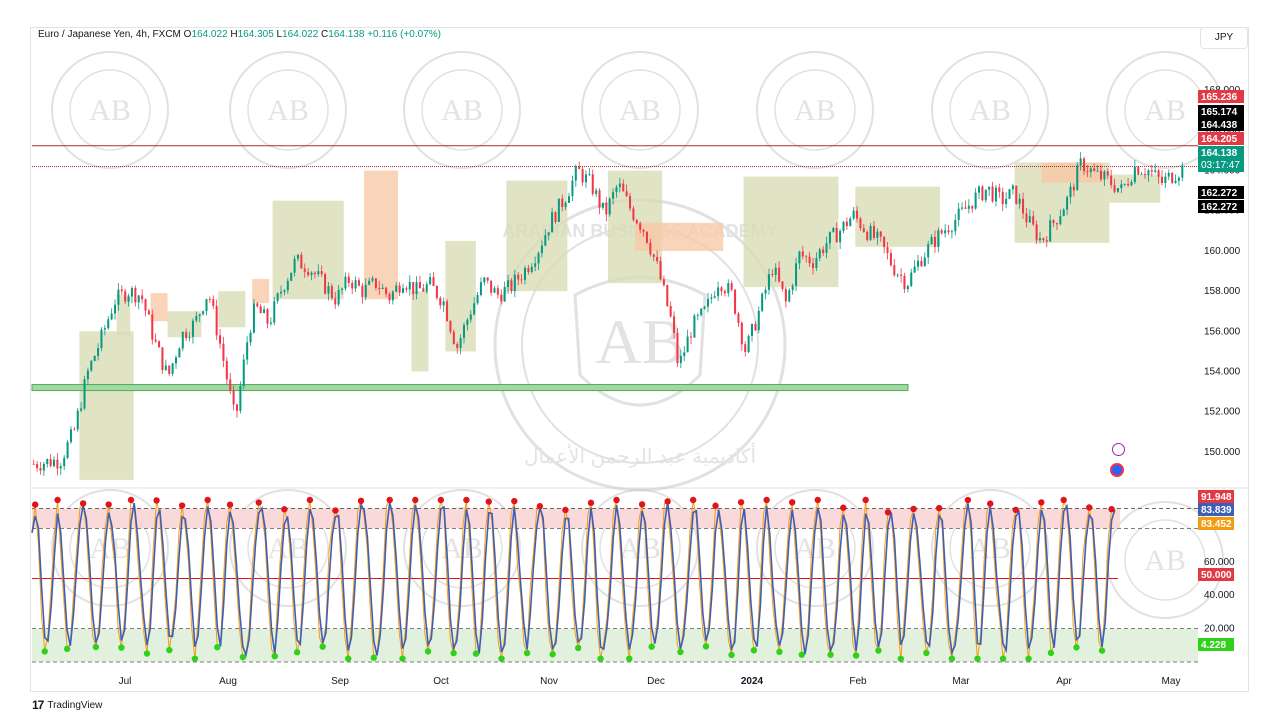 This screenshot has width=1280, height=720. What do you see at coordinates (75, 705) in the screenshot?
I see `brand-name: TradingView` at bounding box center [75, 705].